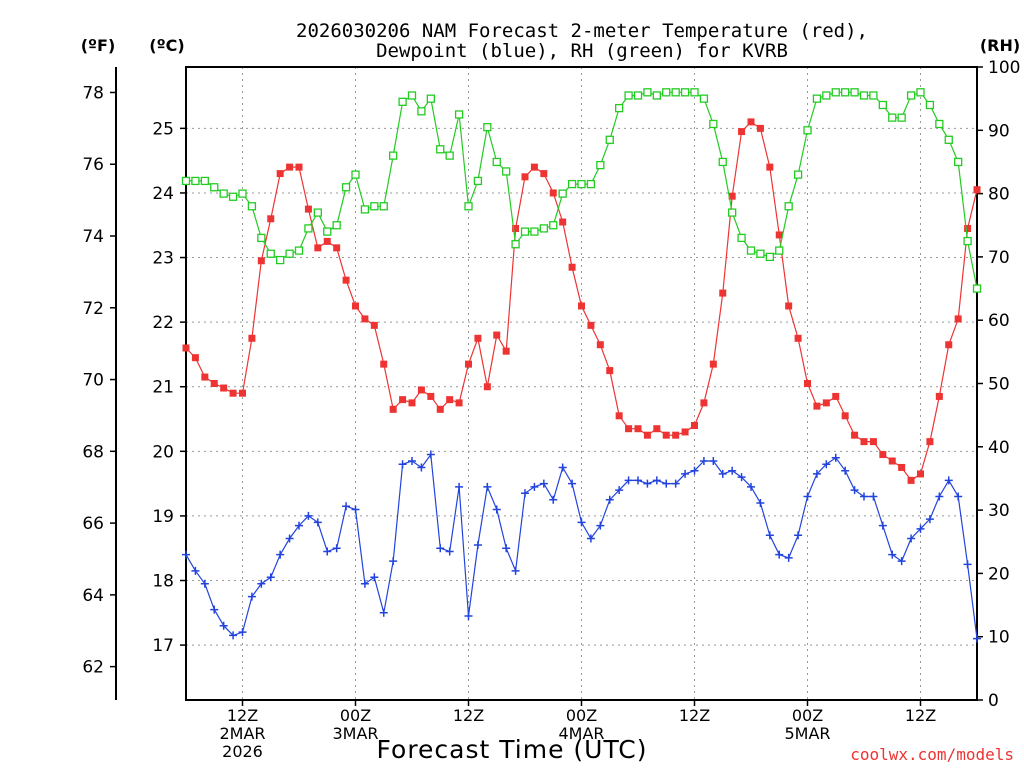 This screenshot has height=768, width=1024. I want to click on fahrenheit-tick-label: 66, so click(93, 524).